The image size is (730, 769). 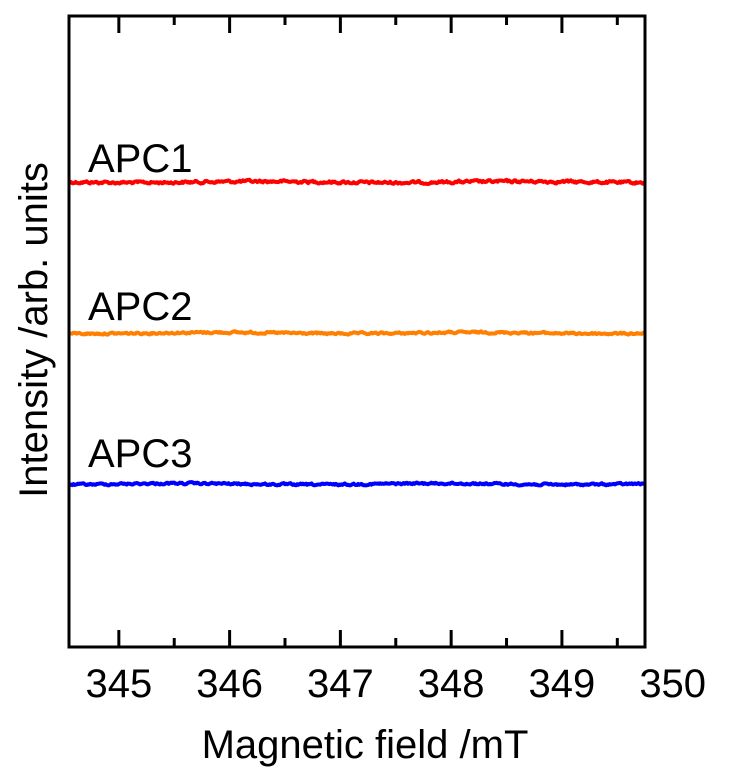 What do you see at coordinates (672, 684) in the screenshot?
I see `x-tick-label-350: 350` at bounding box center [672, 684].